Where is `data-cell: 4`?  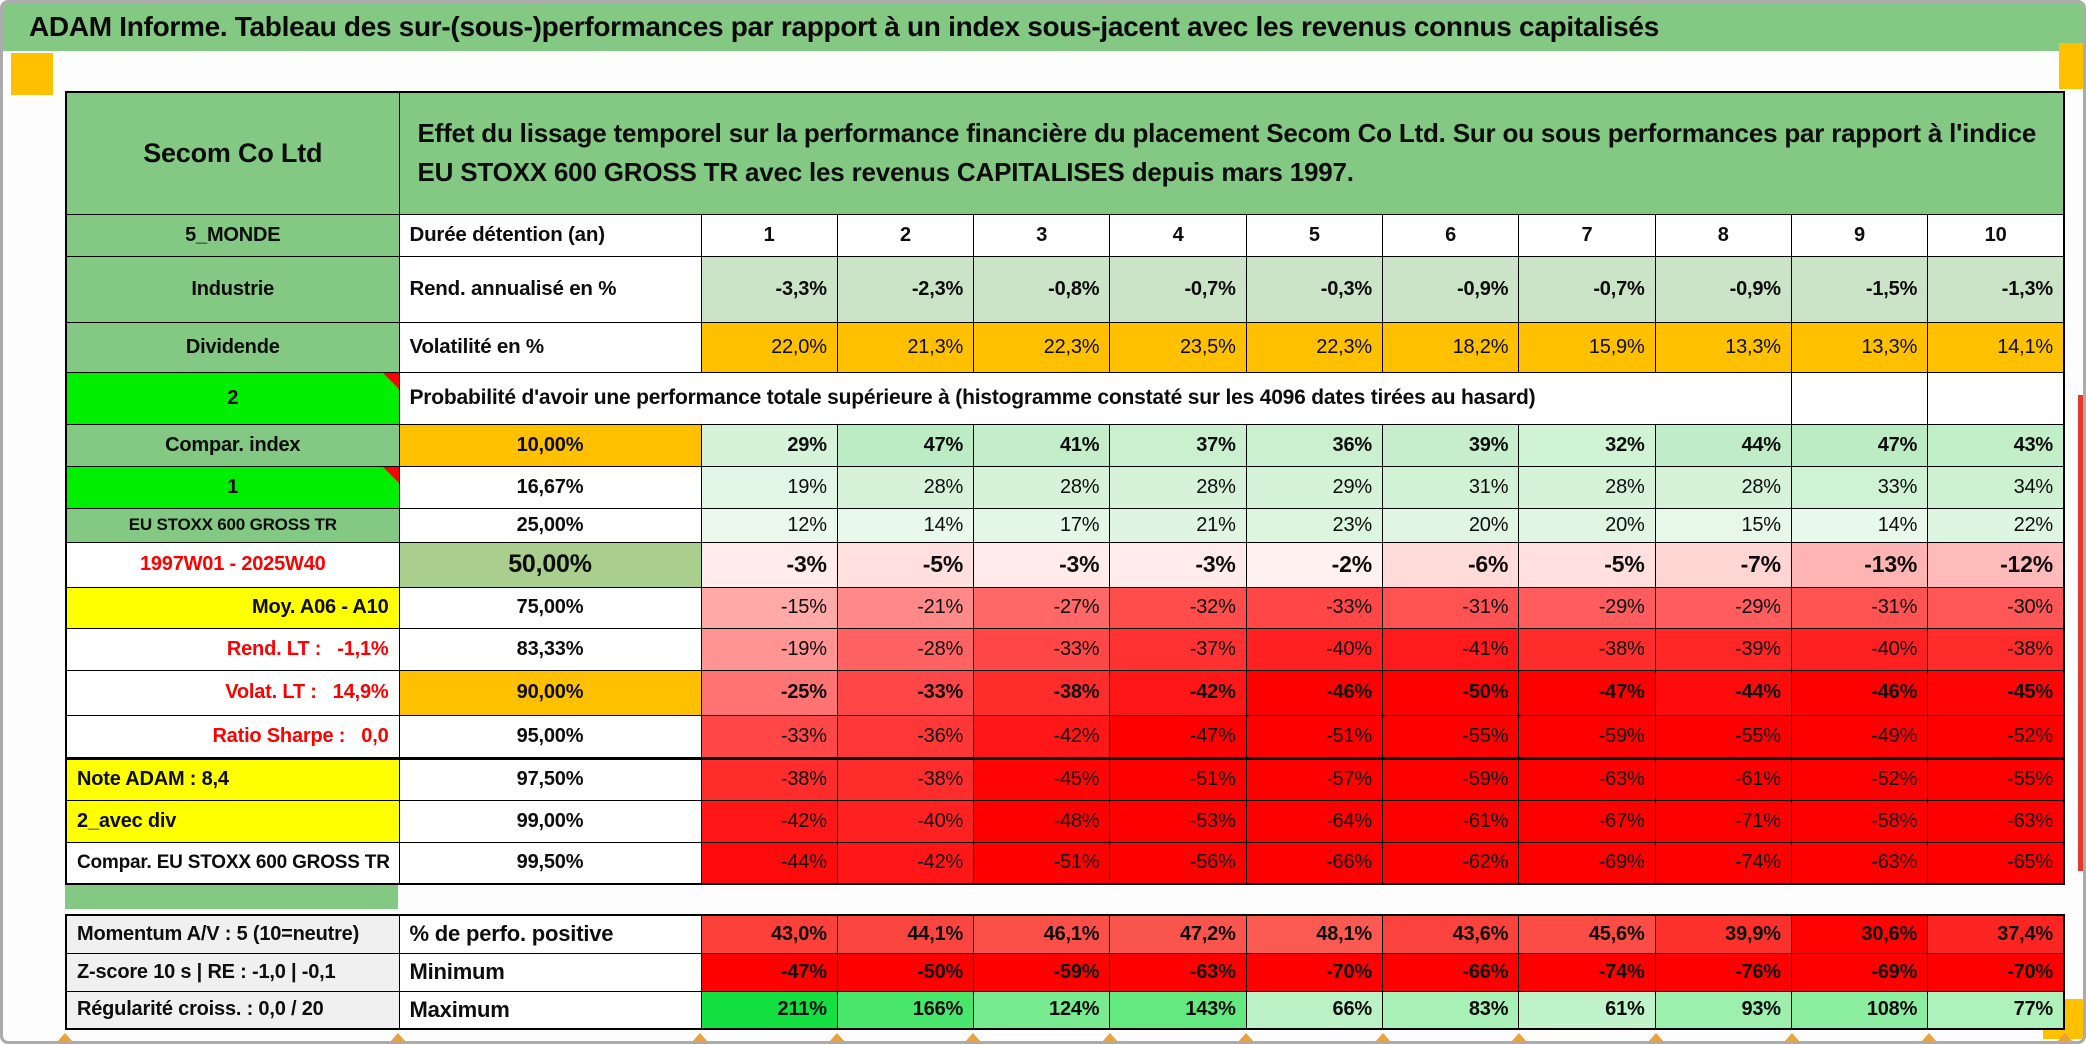
data-cell: 4 is located at coordinates (1178, 235).